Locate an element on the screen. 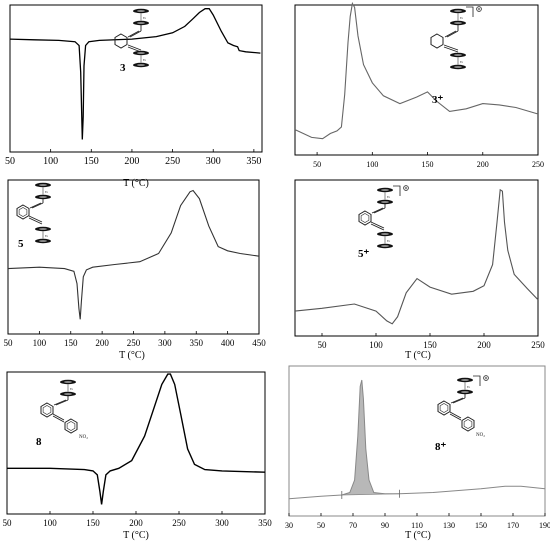  x-tick-label: 450 is located at coordinates (259, 343).